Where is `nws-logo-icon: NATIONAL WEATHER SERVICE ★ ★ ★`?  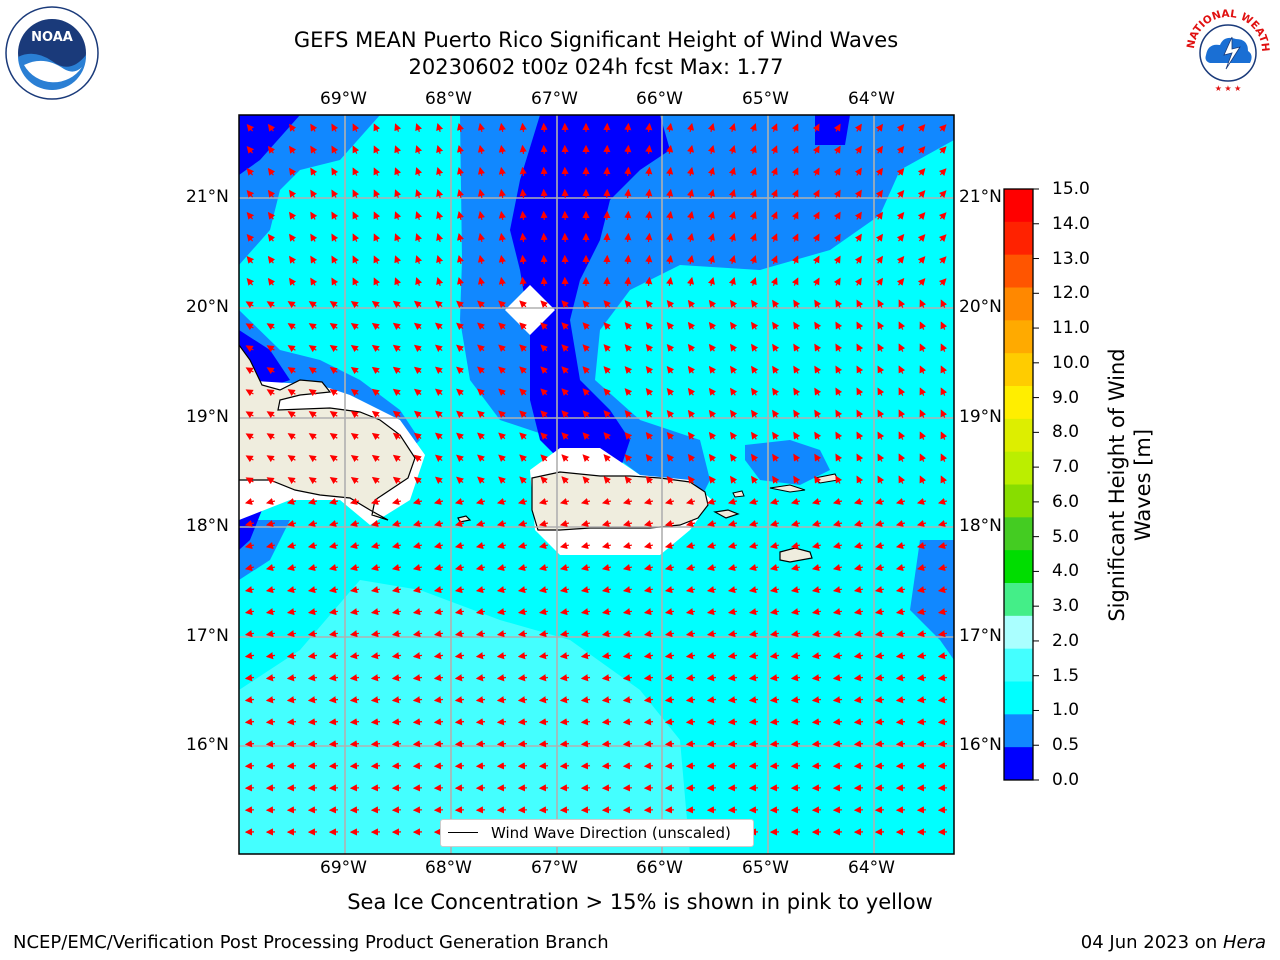
nws-logo-icon: NATIONAL WEATHER SERVICE ★ ★ ★ is located at coordinates (1226, 49).